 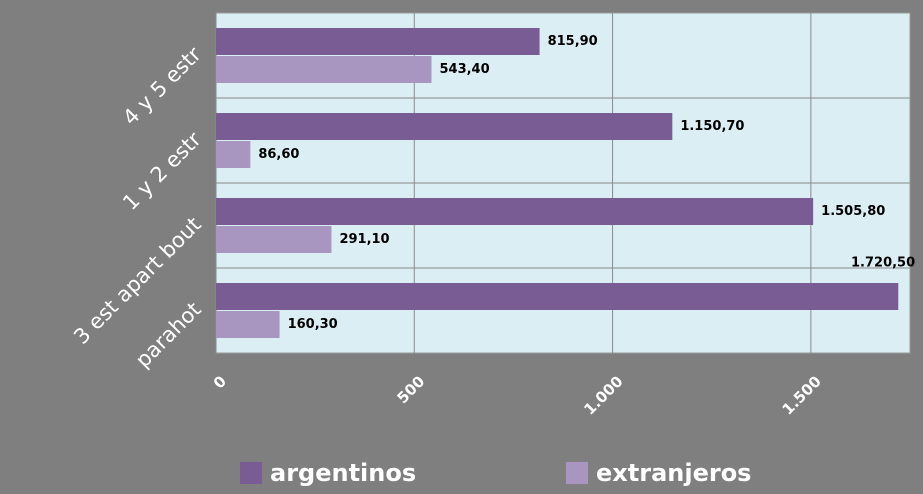 What do you see at coordinates (883, 263) in the screenshot?
I see `data-label: 1.720,50` at bounding box center [883, 263].